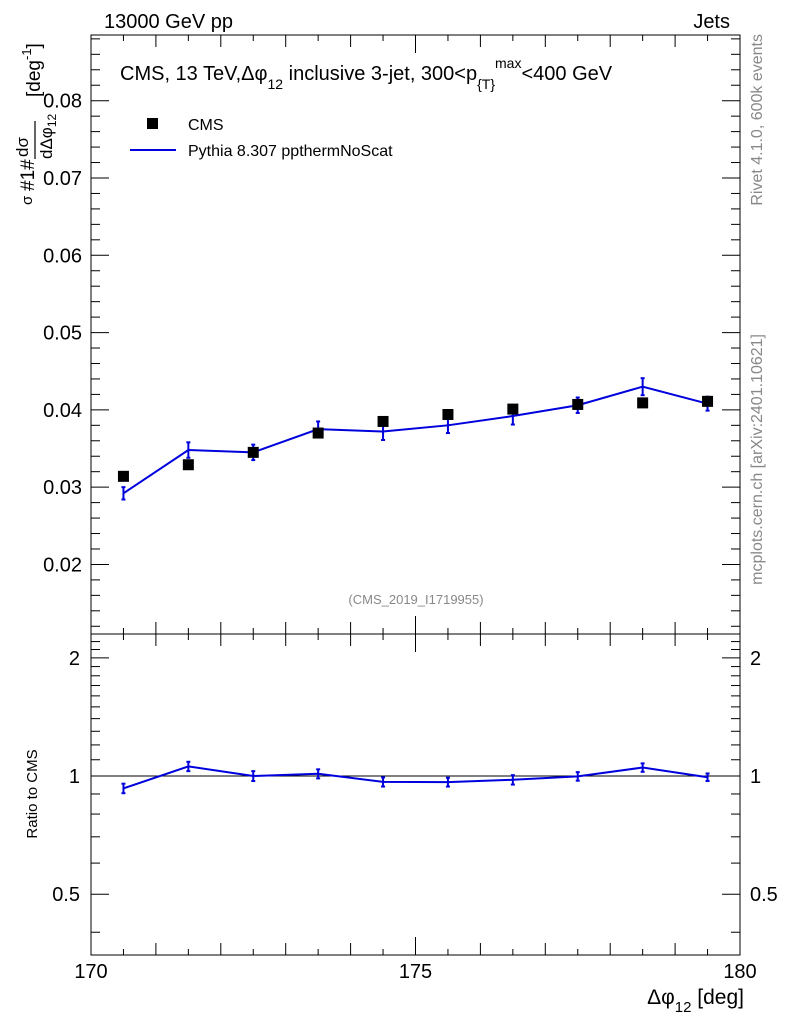 The width and height of the screenshot is (786, 1024). What do you see at coordinates (168, 22) in the screenshot?
I see `header-left: 13000 GeV pp` at bounding box center [168, 22].